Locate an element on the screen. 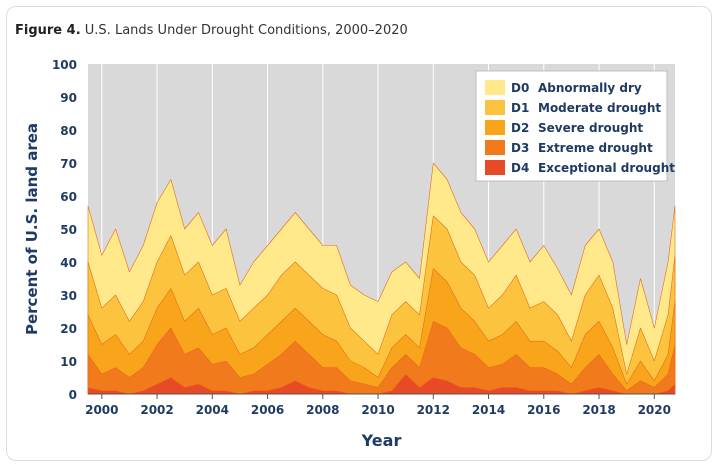 The image size is (720, 469). legend-label-d1: Moderate drought is located at coordinates (599, 108).